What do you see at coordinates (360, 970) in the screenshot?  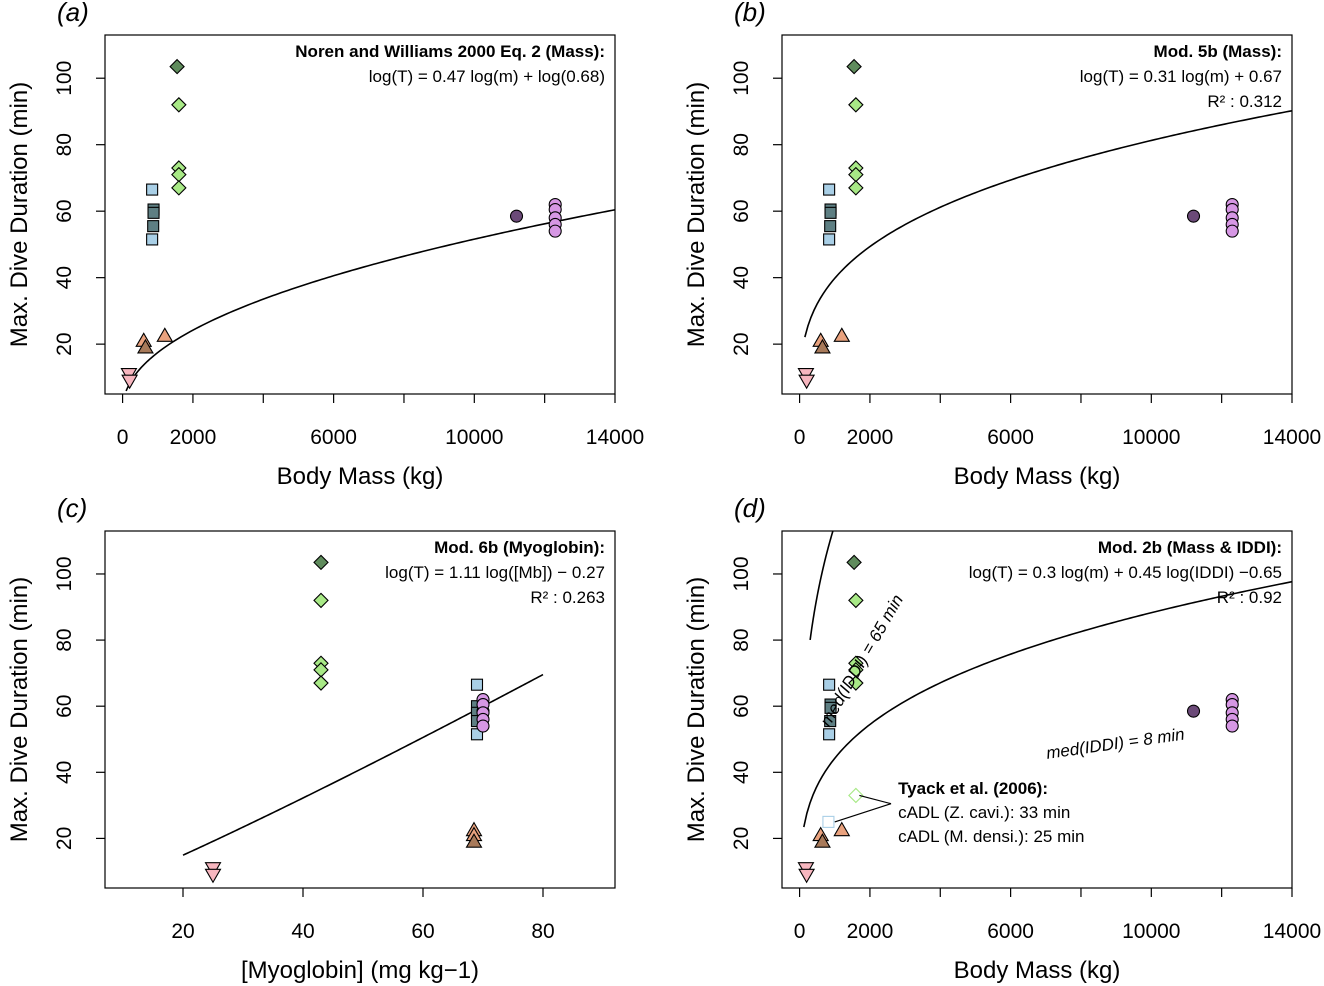 I see `x-axis-label: [Myoglobin] (mg kg−1)` at bounding box center [360, 970].